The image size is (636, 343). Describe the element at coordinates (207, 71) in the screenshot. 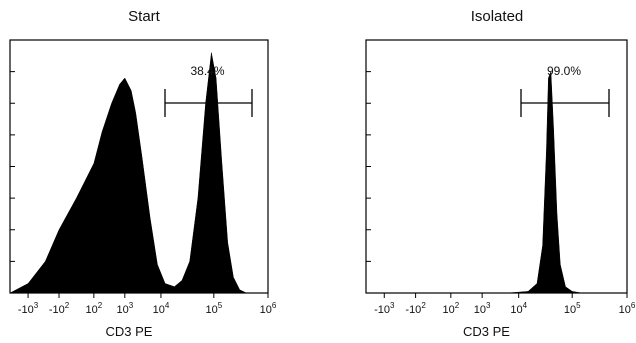

I see `gate-percent-label: 38.4%` at that location.